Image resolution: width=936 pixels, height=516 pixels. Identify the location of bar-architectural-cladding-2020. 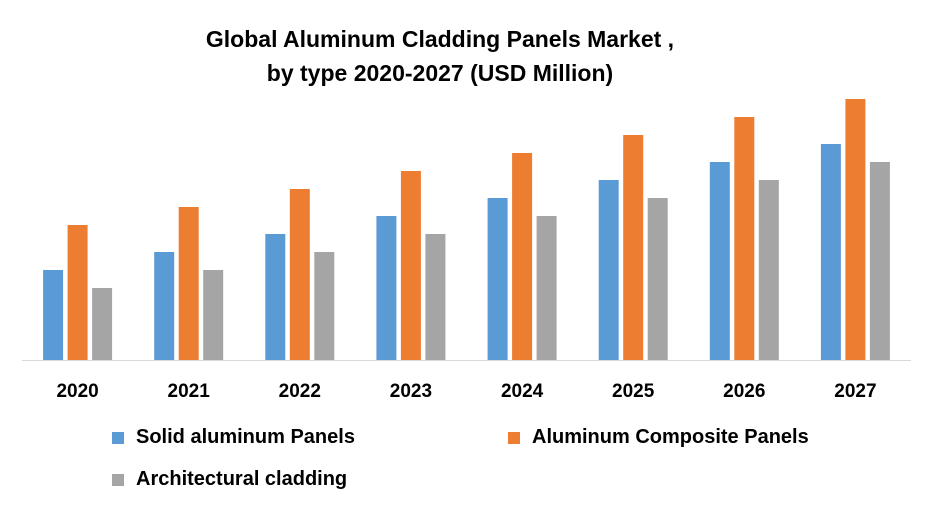
(102, 324).